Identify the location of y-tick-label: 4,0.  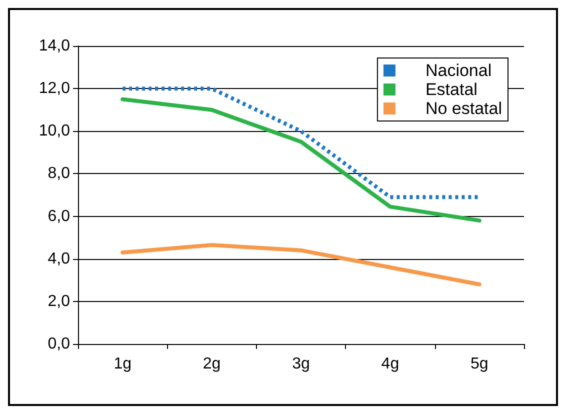
(59, 259).